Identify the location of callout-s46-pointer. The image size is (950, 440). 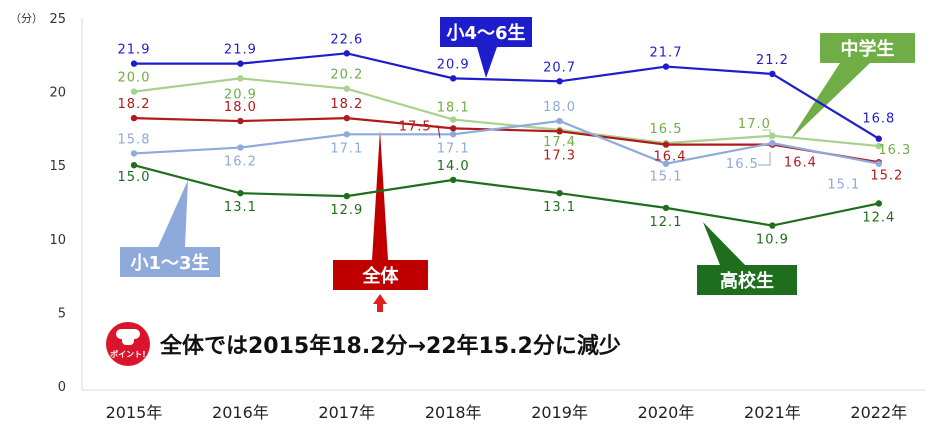
(487, 62).